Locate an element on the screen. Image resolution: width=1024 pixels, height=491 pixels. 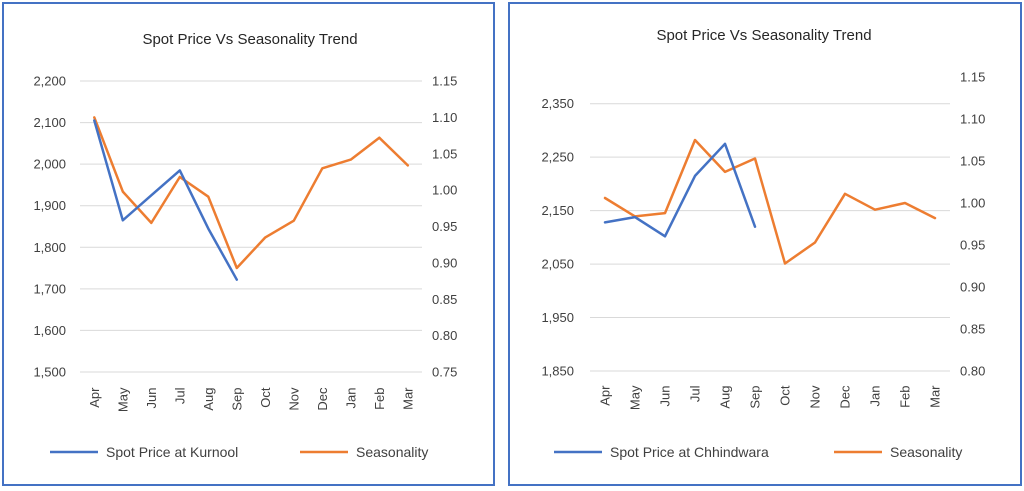
y-left-tick-label: 1,700 is located at coordinates (49, 288).